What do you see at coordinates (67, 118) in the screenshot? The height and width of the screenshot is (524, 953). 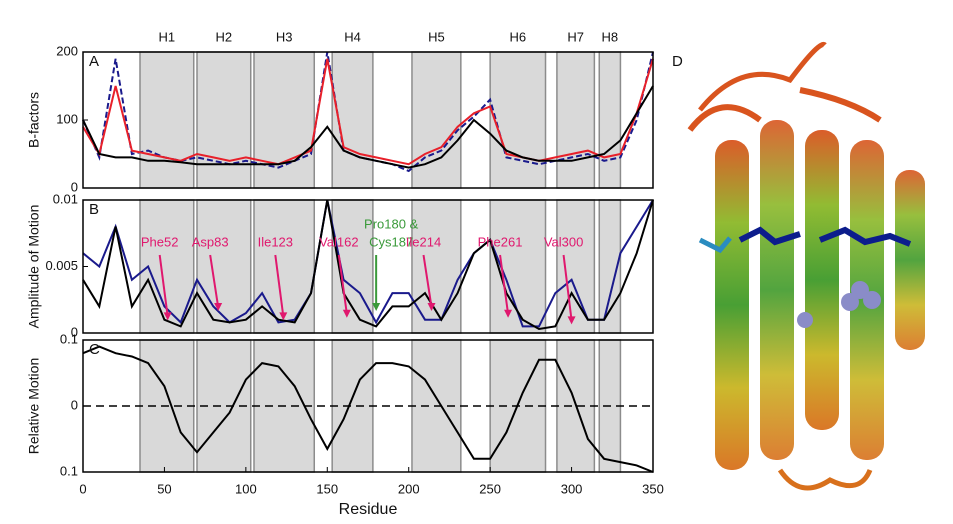 I see `y-tick-label: 100` at bounding box center [67, 118].